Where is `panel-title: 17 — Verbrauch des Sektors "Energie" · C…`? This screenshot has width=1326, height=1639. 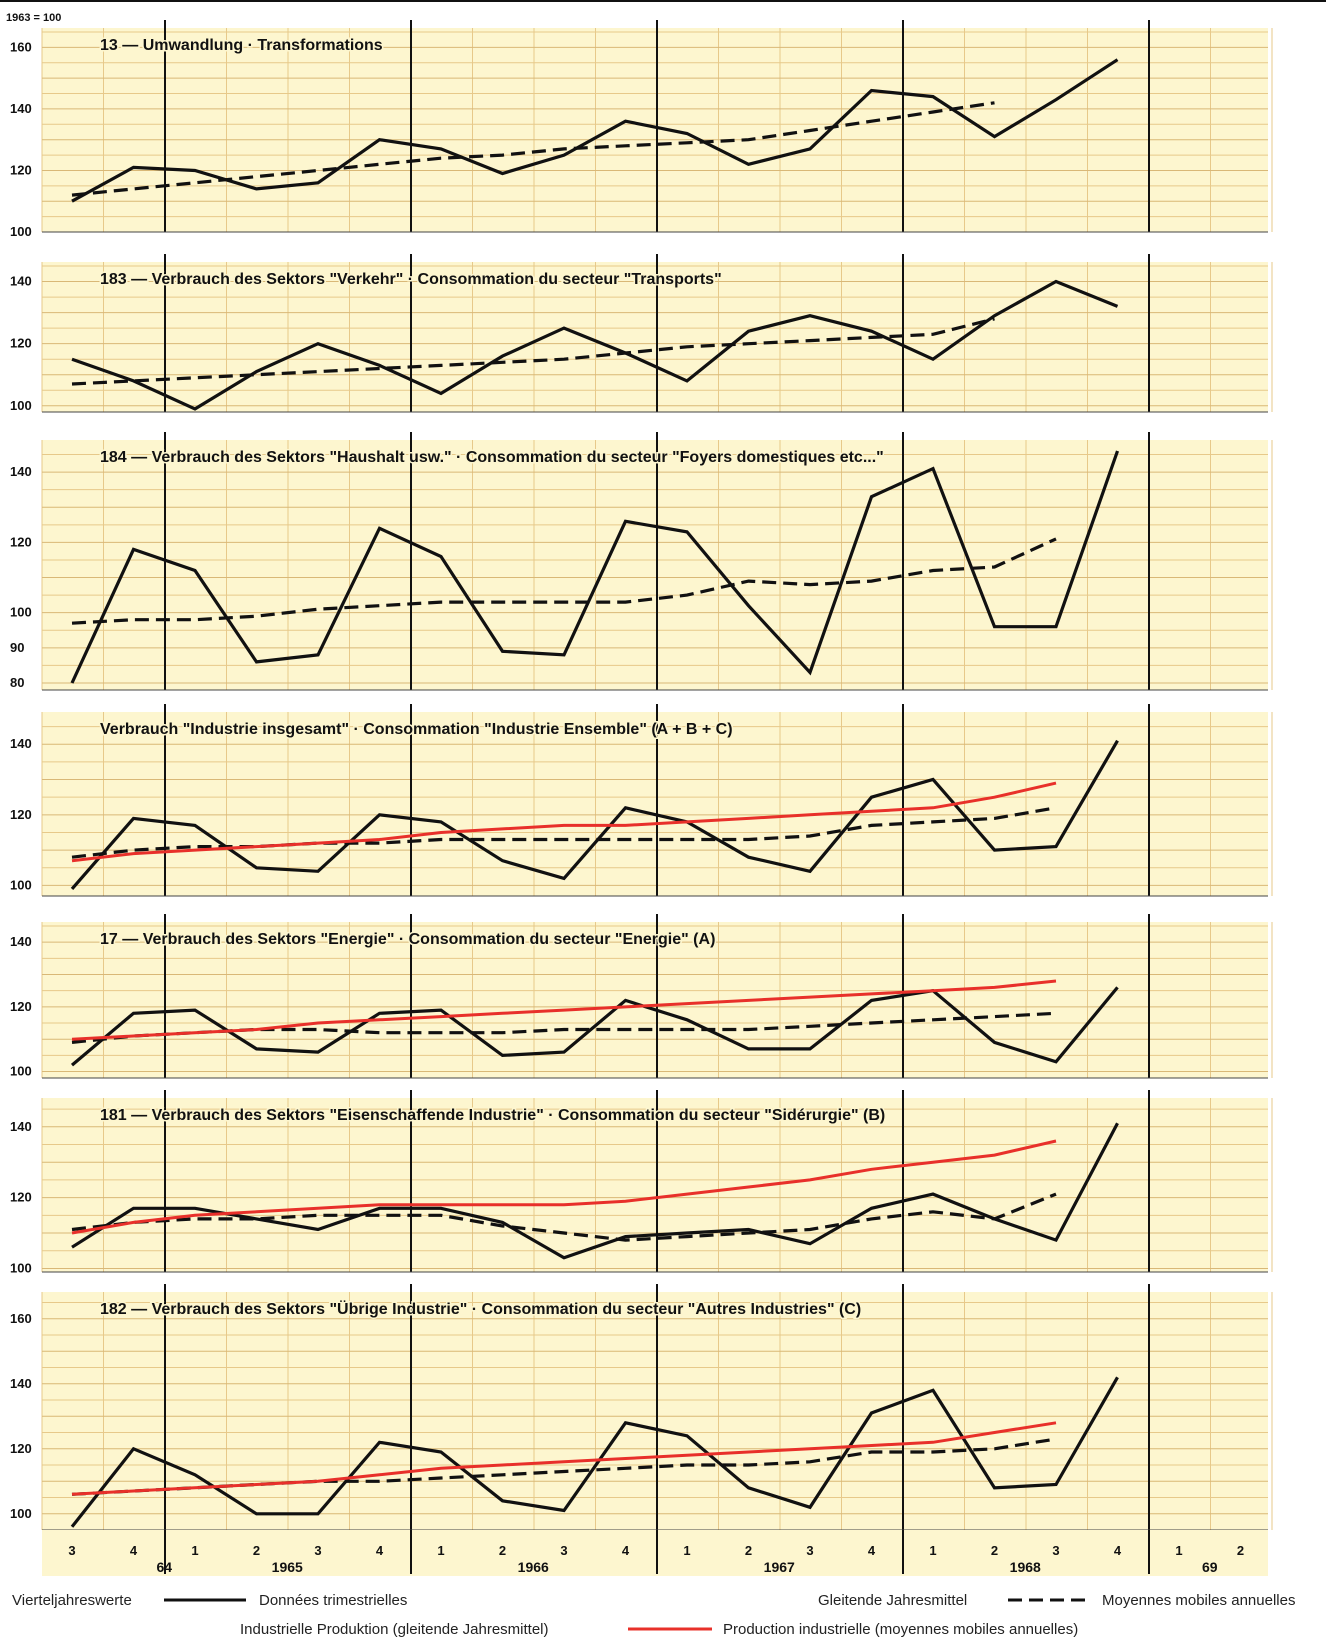 panel-title: 17 — Verbrauch des Sektors "Energie" · C… is located at coordinates (407, 939).